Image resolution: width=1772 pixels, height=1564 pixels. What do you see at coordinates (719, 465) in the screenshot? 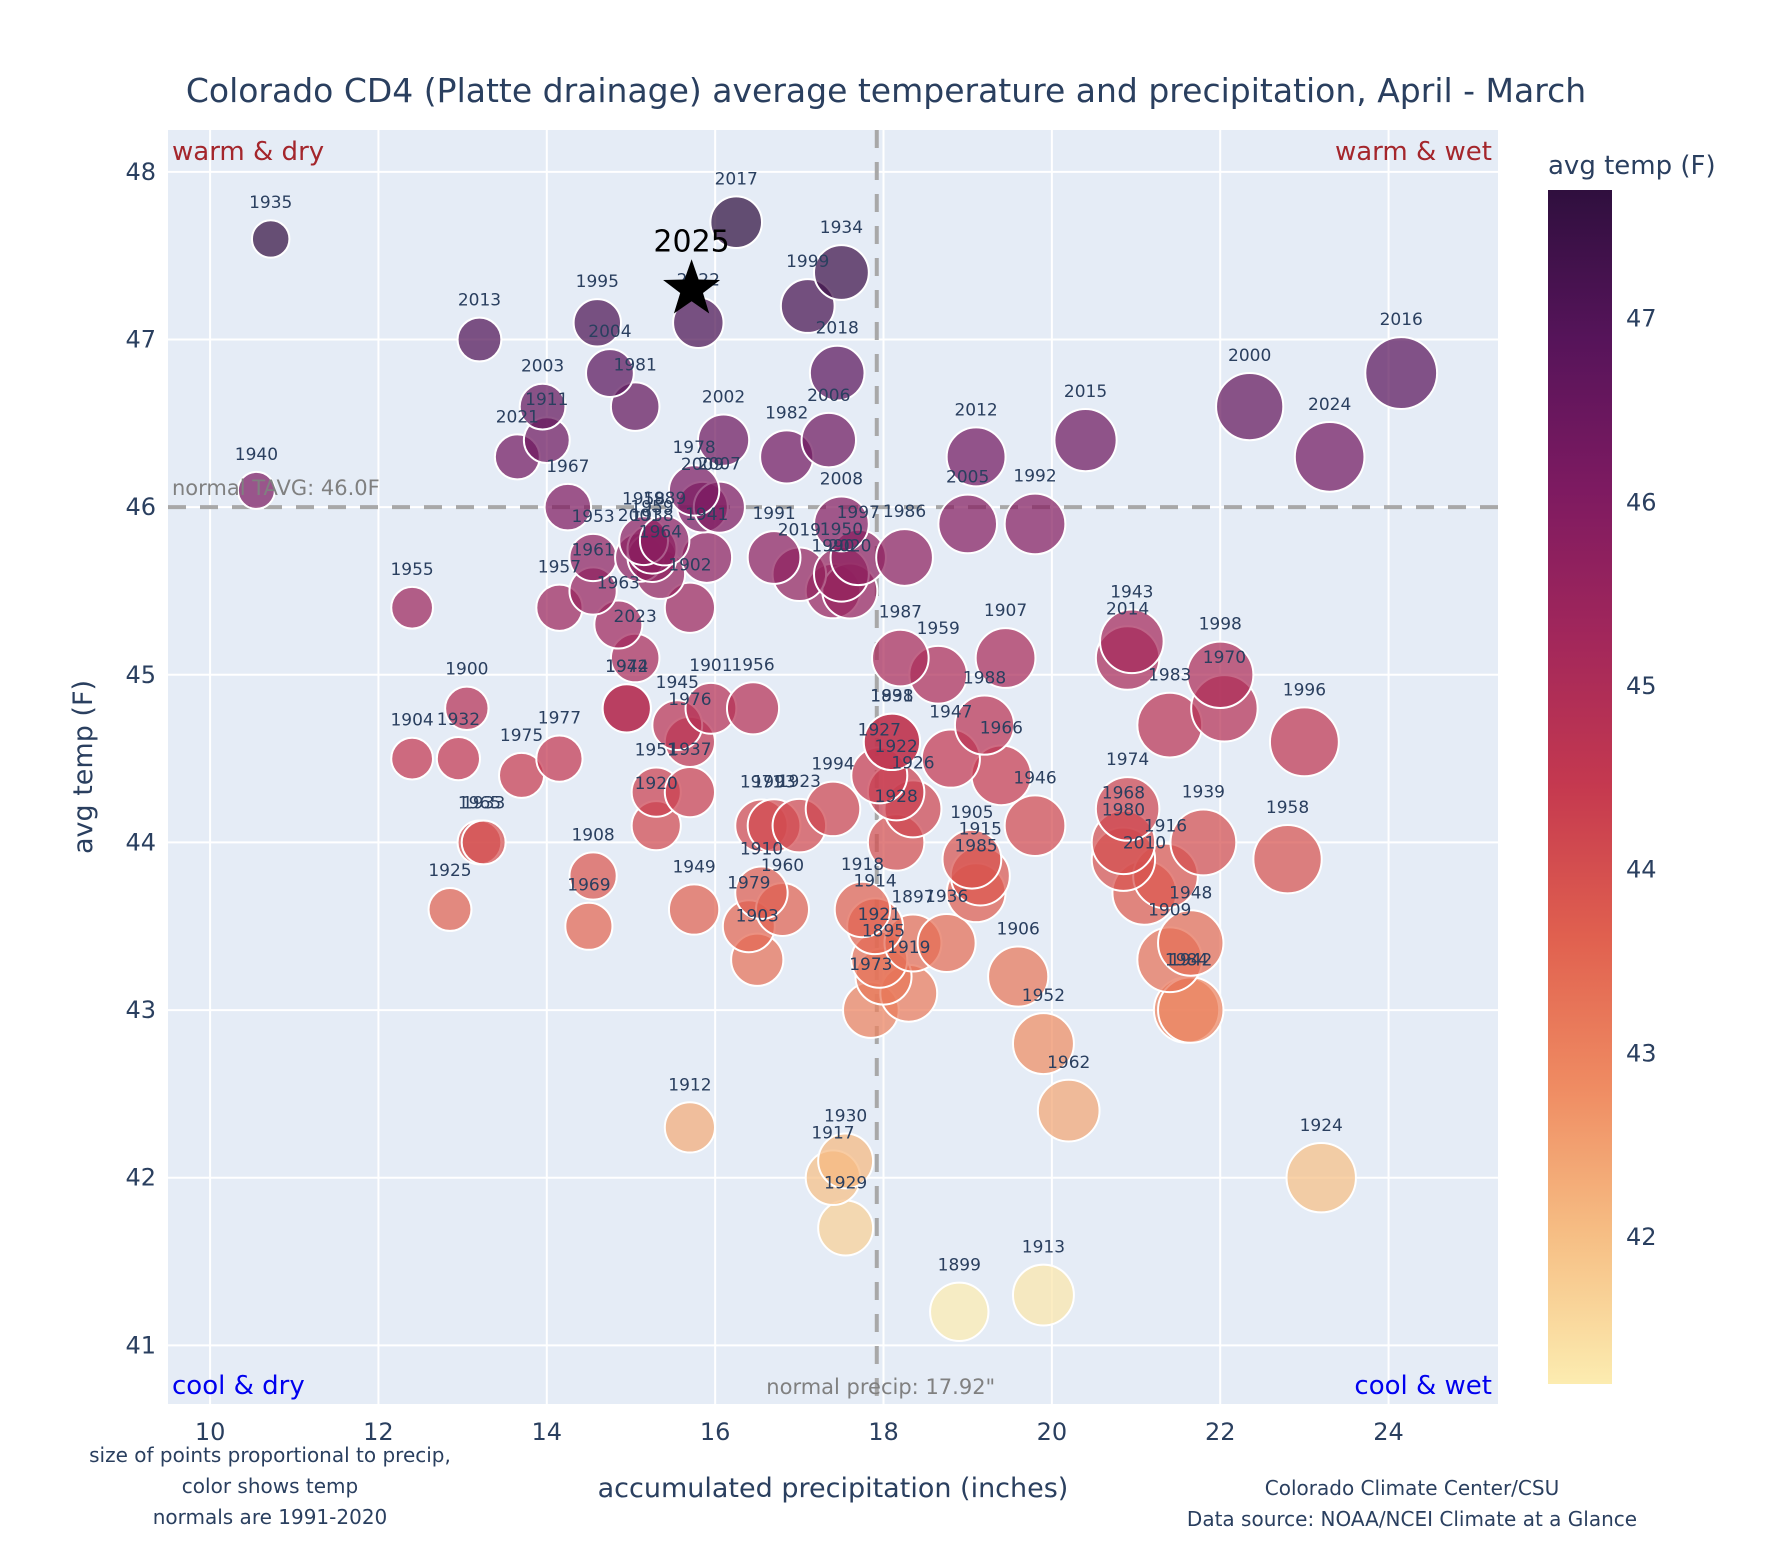
I see `point-label: 2007` at bounding box center [719, 465].